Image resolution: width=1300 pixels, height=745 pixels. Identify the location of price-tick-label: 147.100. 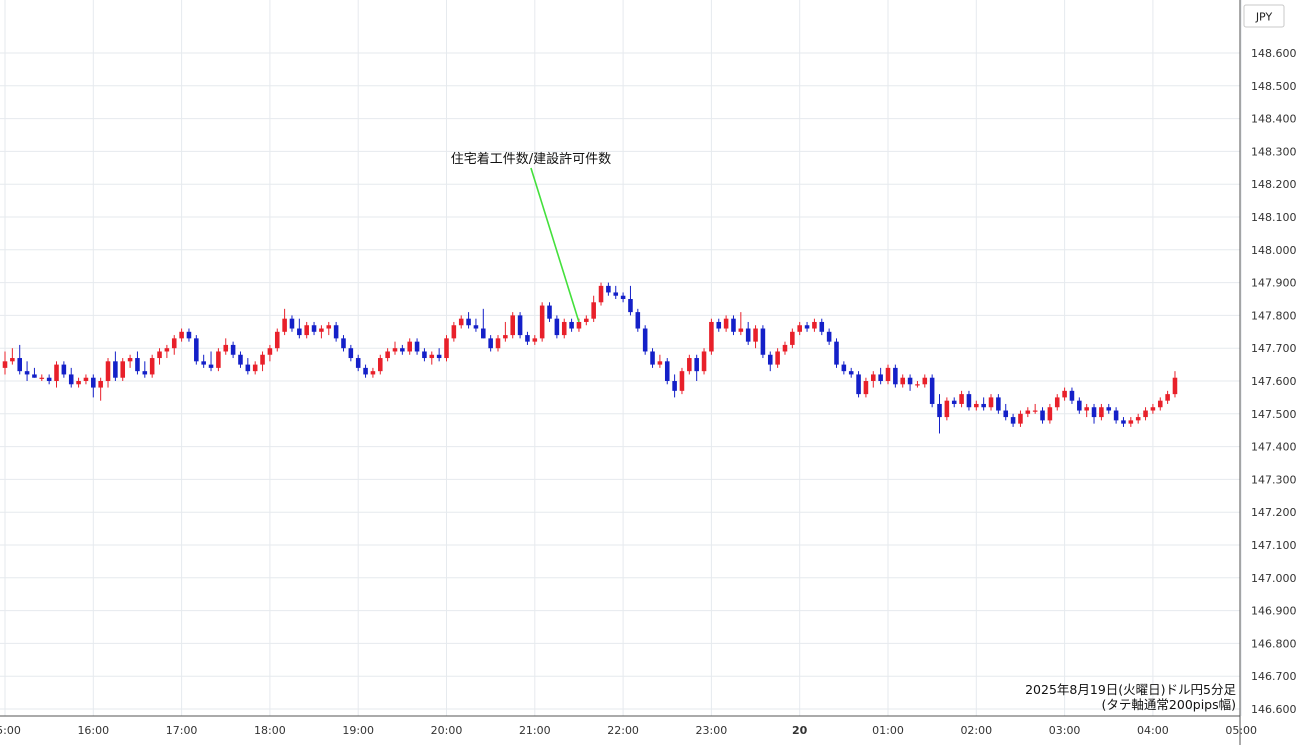
(1274, 545).